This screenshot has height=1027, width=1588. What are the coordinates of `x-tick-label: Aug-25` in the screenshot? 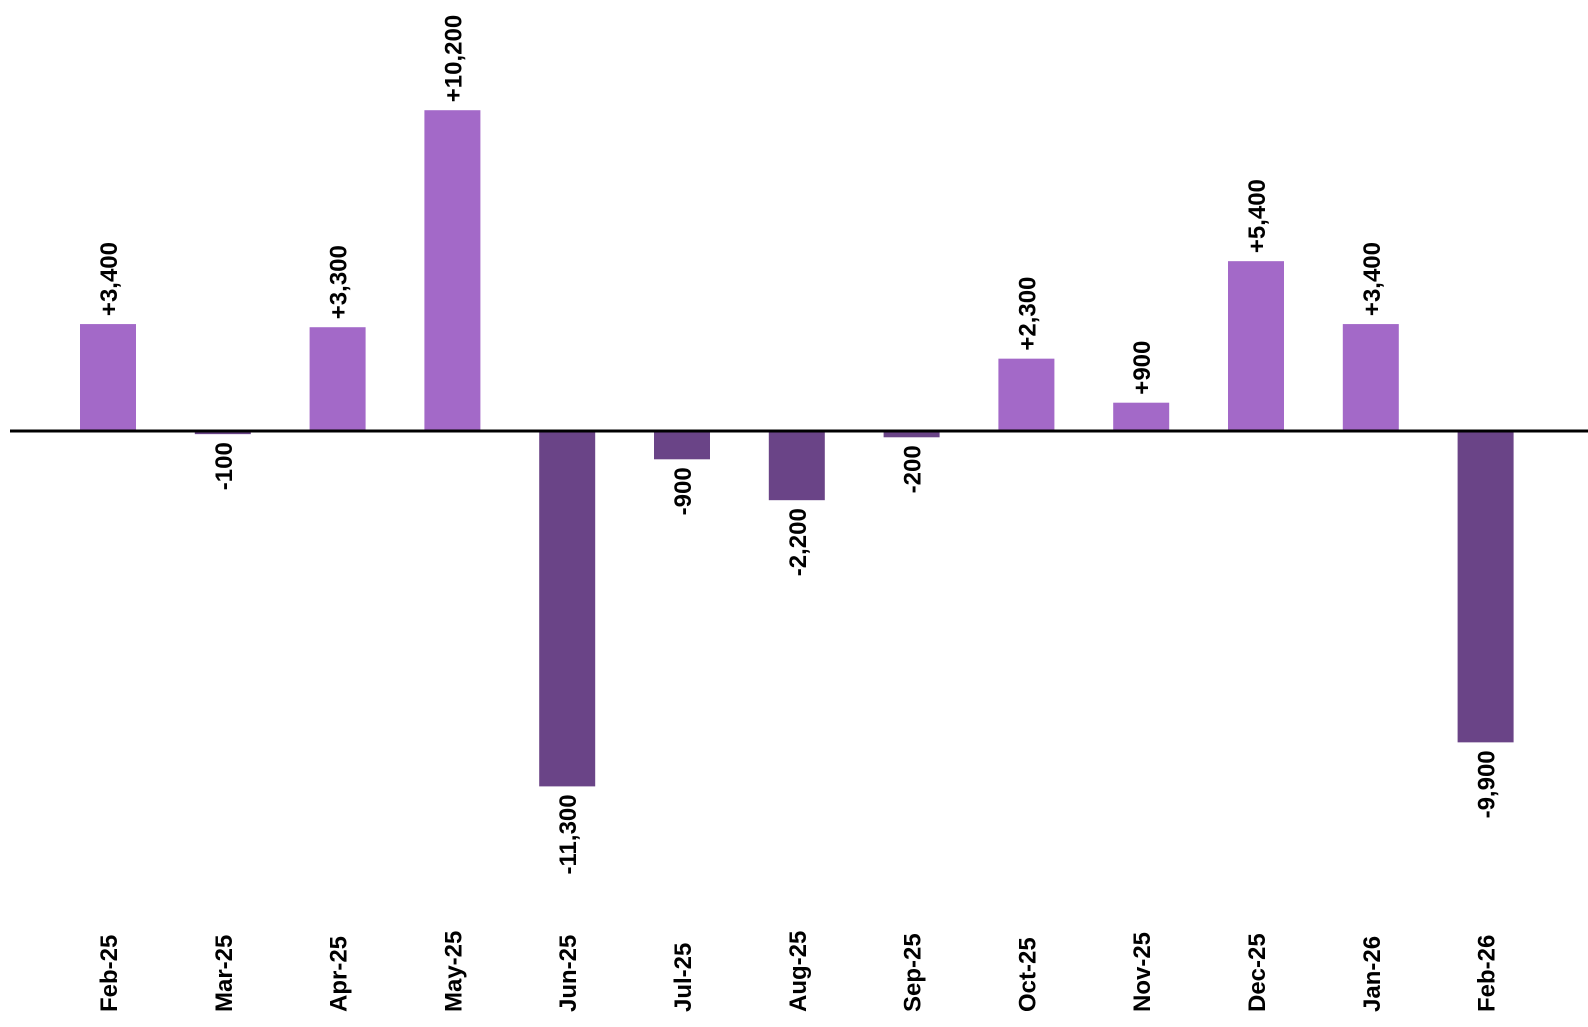 It's located at (798, 971).